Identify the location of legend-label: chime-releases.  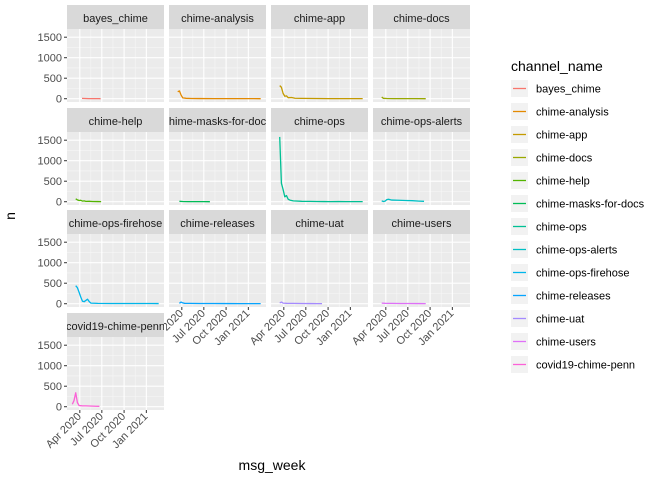
(573, 297).